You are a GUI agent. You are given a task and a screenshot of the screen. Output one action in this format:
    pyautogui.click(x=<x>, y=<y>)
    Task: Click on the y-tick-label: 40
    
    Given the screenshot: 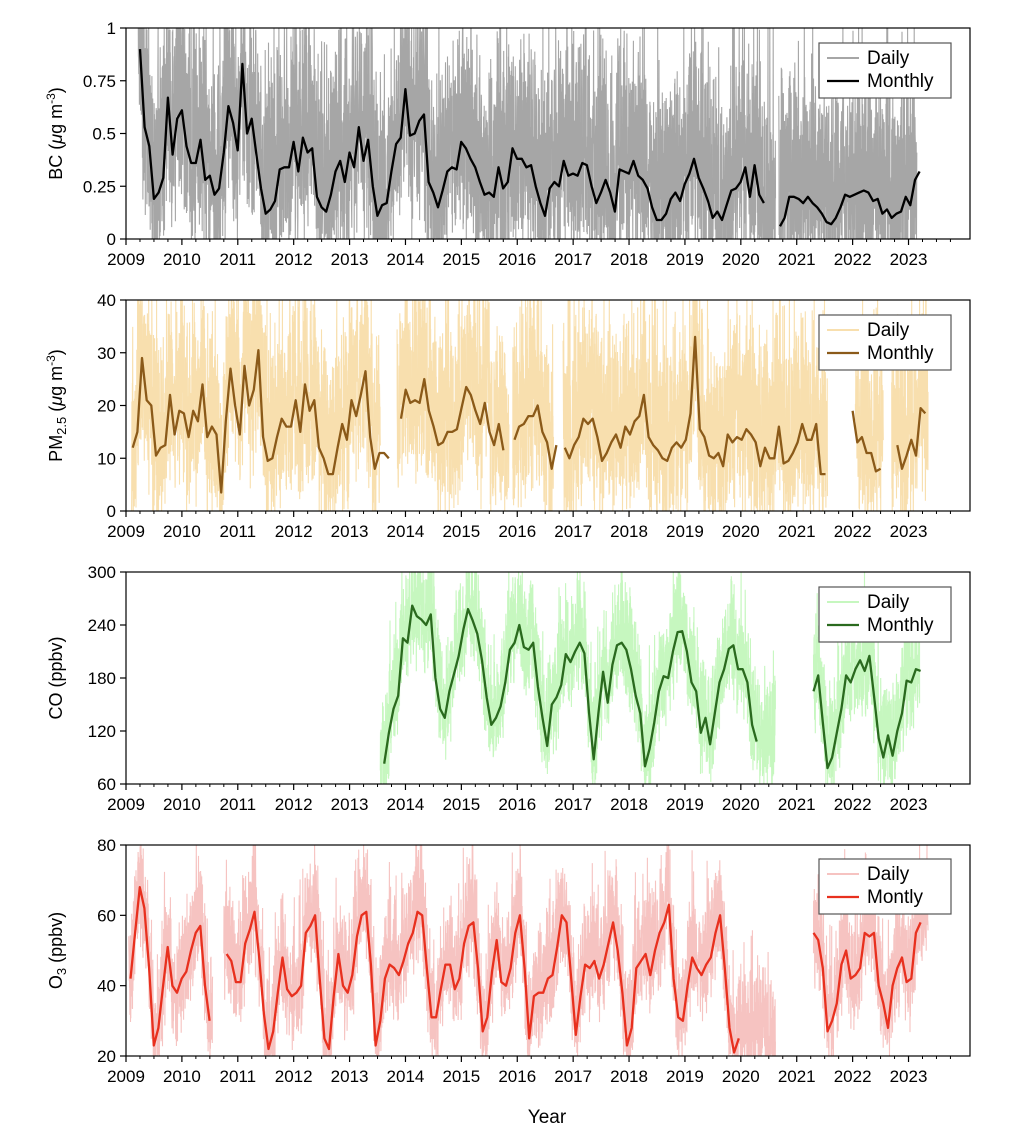 What is the action you would take?
    pyautogui.click(x=106, y=300)
    